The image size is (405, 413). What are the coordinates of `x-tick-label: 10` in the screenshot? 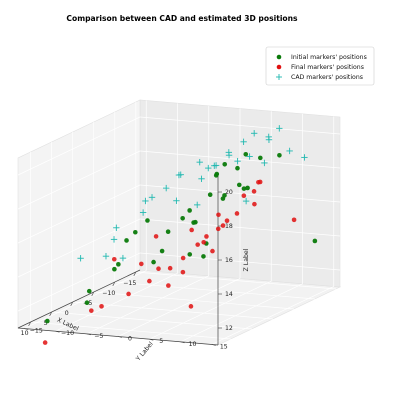 It's located at (25, 333).